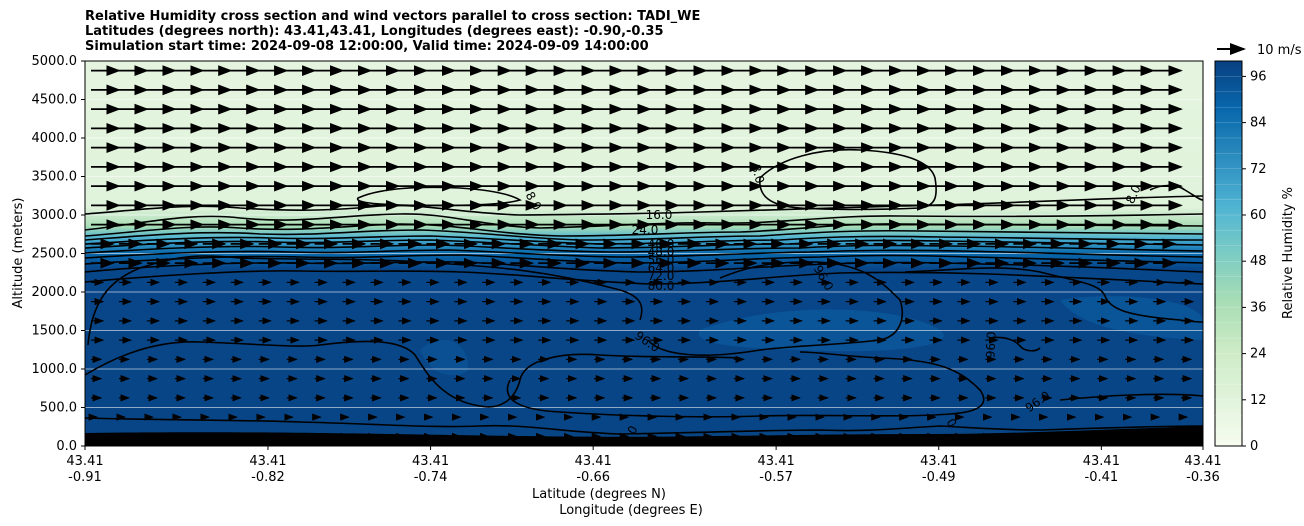 The image size is (1304, 526). Describe the element at coordinates (1258, 400) in the screenshot. I see `colorbar-tick-label: 12` at that location.